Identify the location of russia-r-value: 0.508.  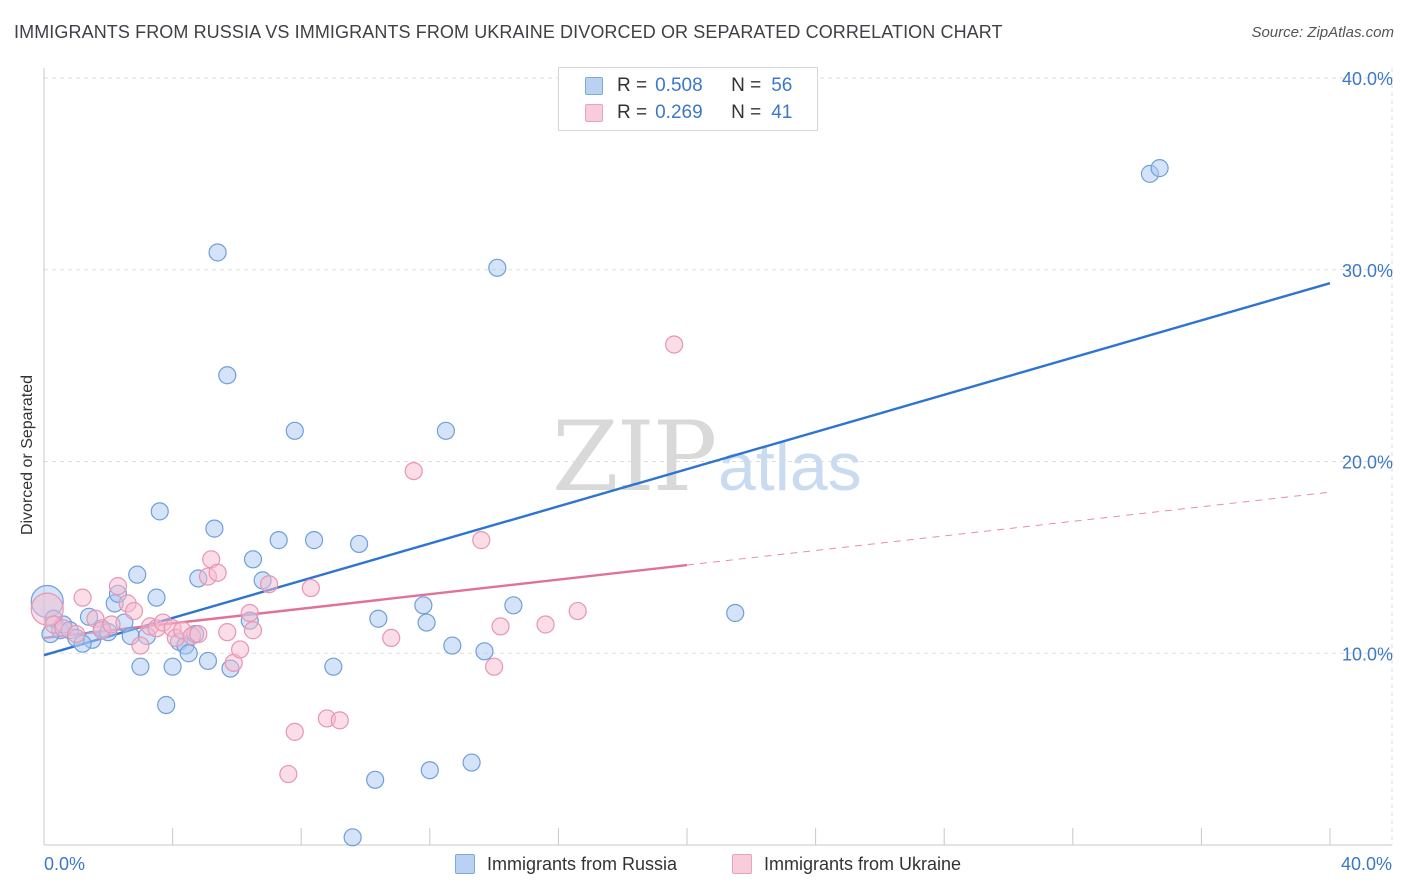
(679, 85).